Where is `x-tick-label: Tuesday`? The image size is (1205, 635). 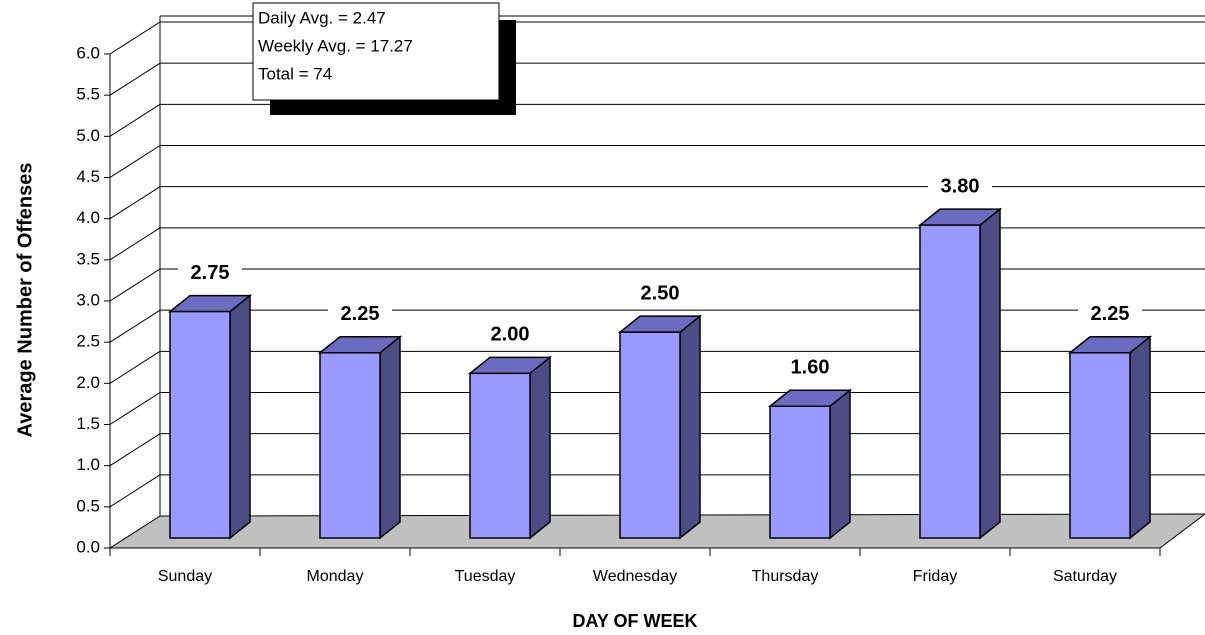 x-tick-label: Tuesday is located at coordinates (485, 576).